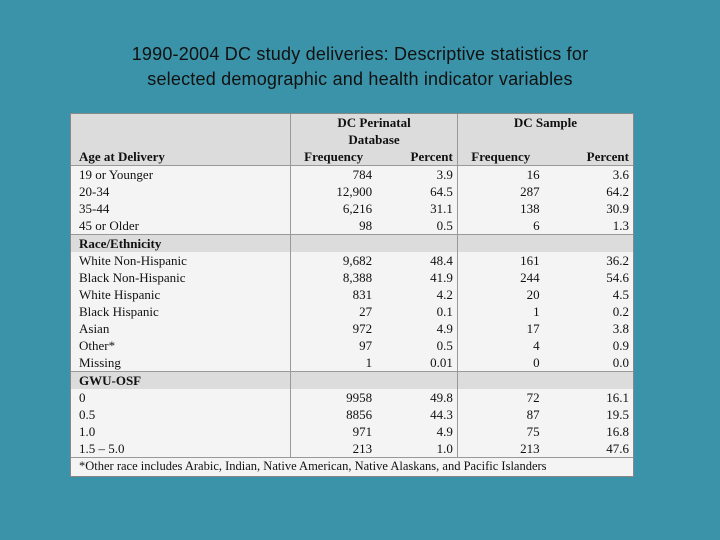  I want to click on race-section: Race/Ethnicity, so click(352, 243).